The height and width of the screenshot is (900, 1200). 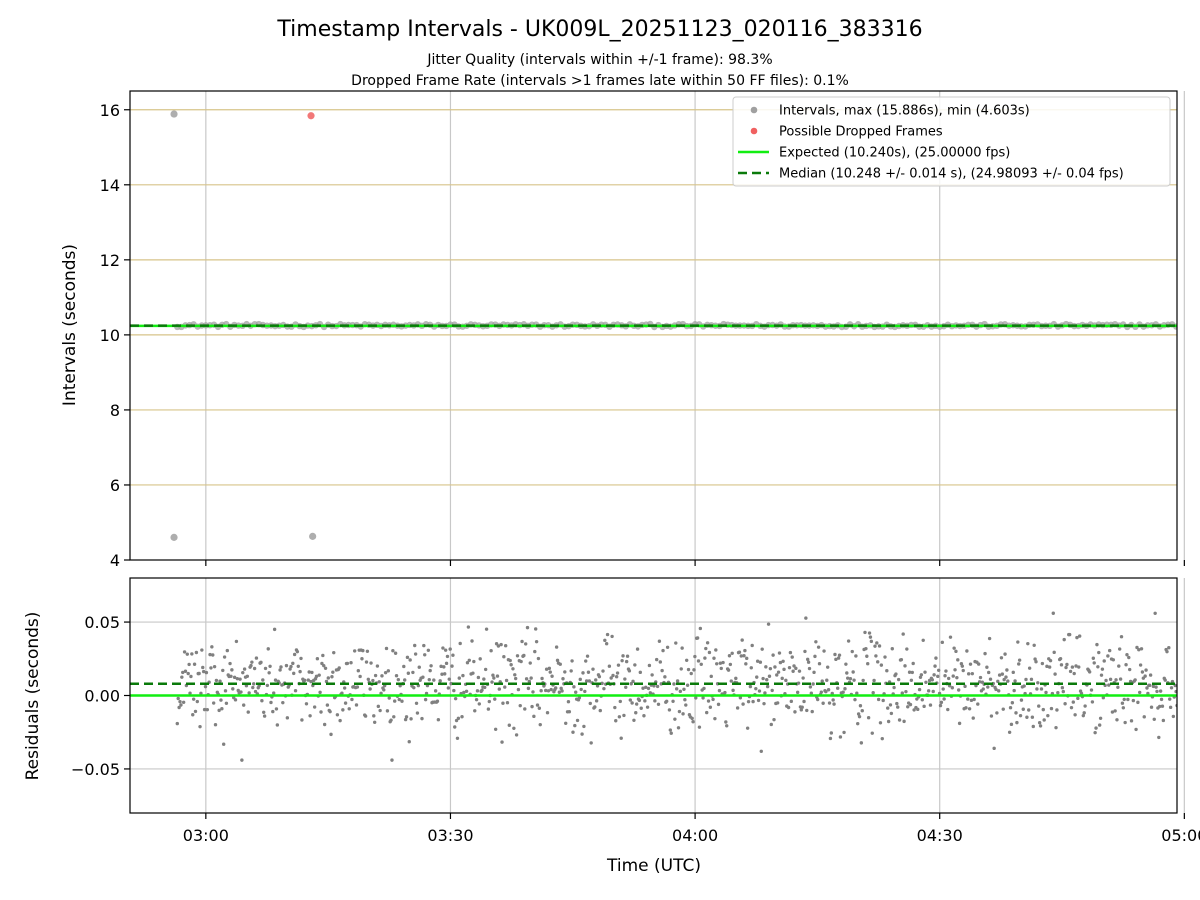 What do you see at coordinates (861, 132) in the screenshot?
I see `legend-label: Possible Dropped Frames` at bounding box center [861, 132].